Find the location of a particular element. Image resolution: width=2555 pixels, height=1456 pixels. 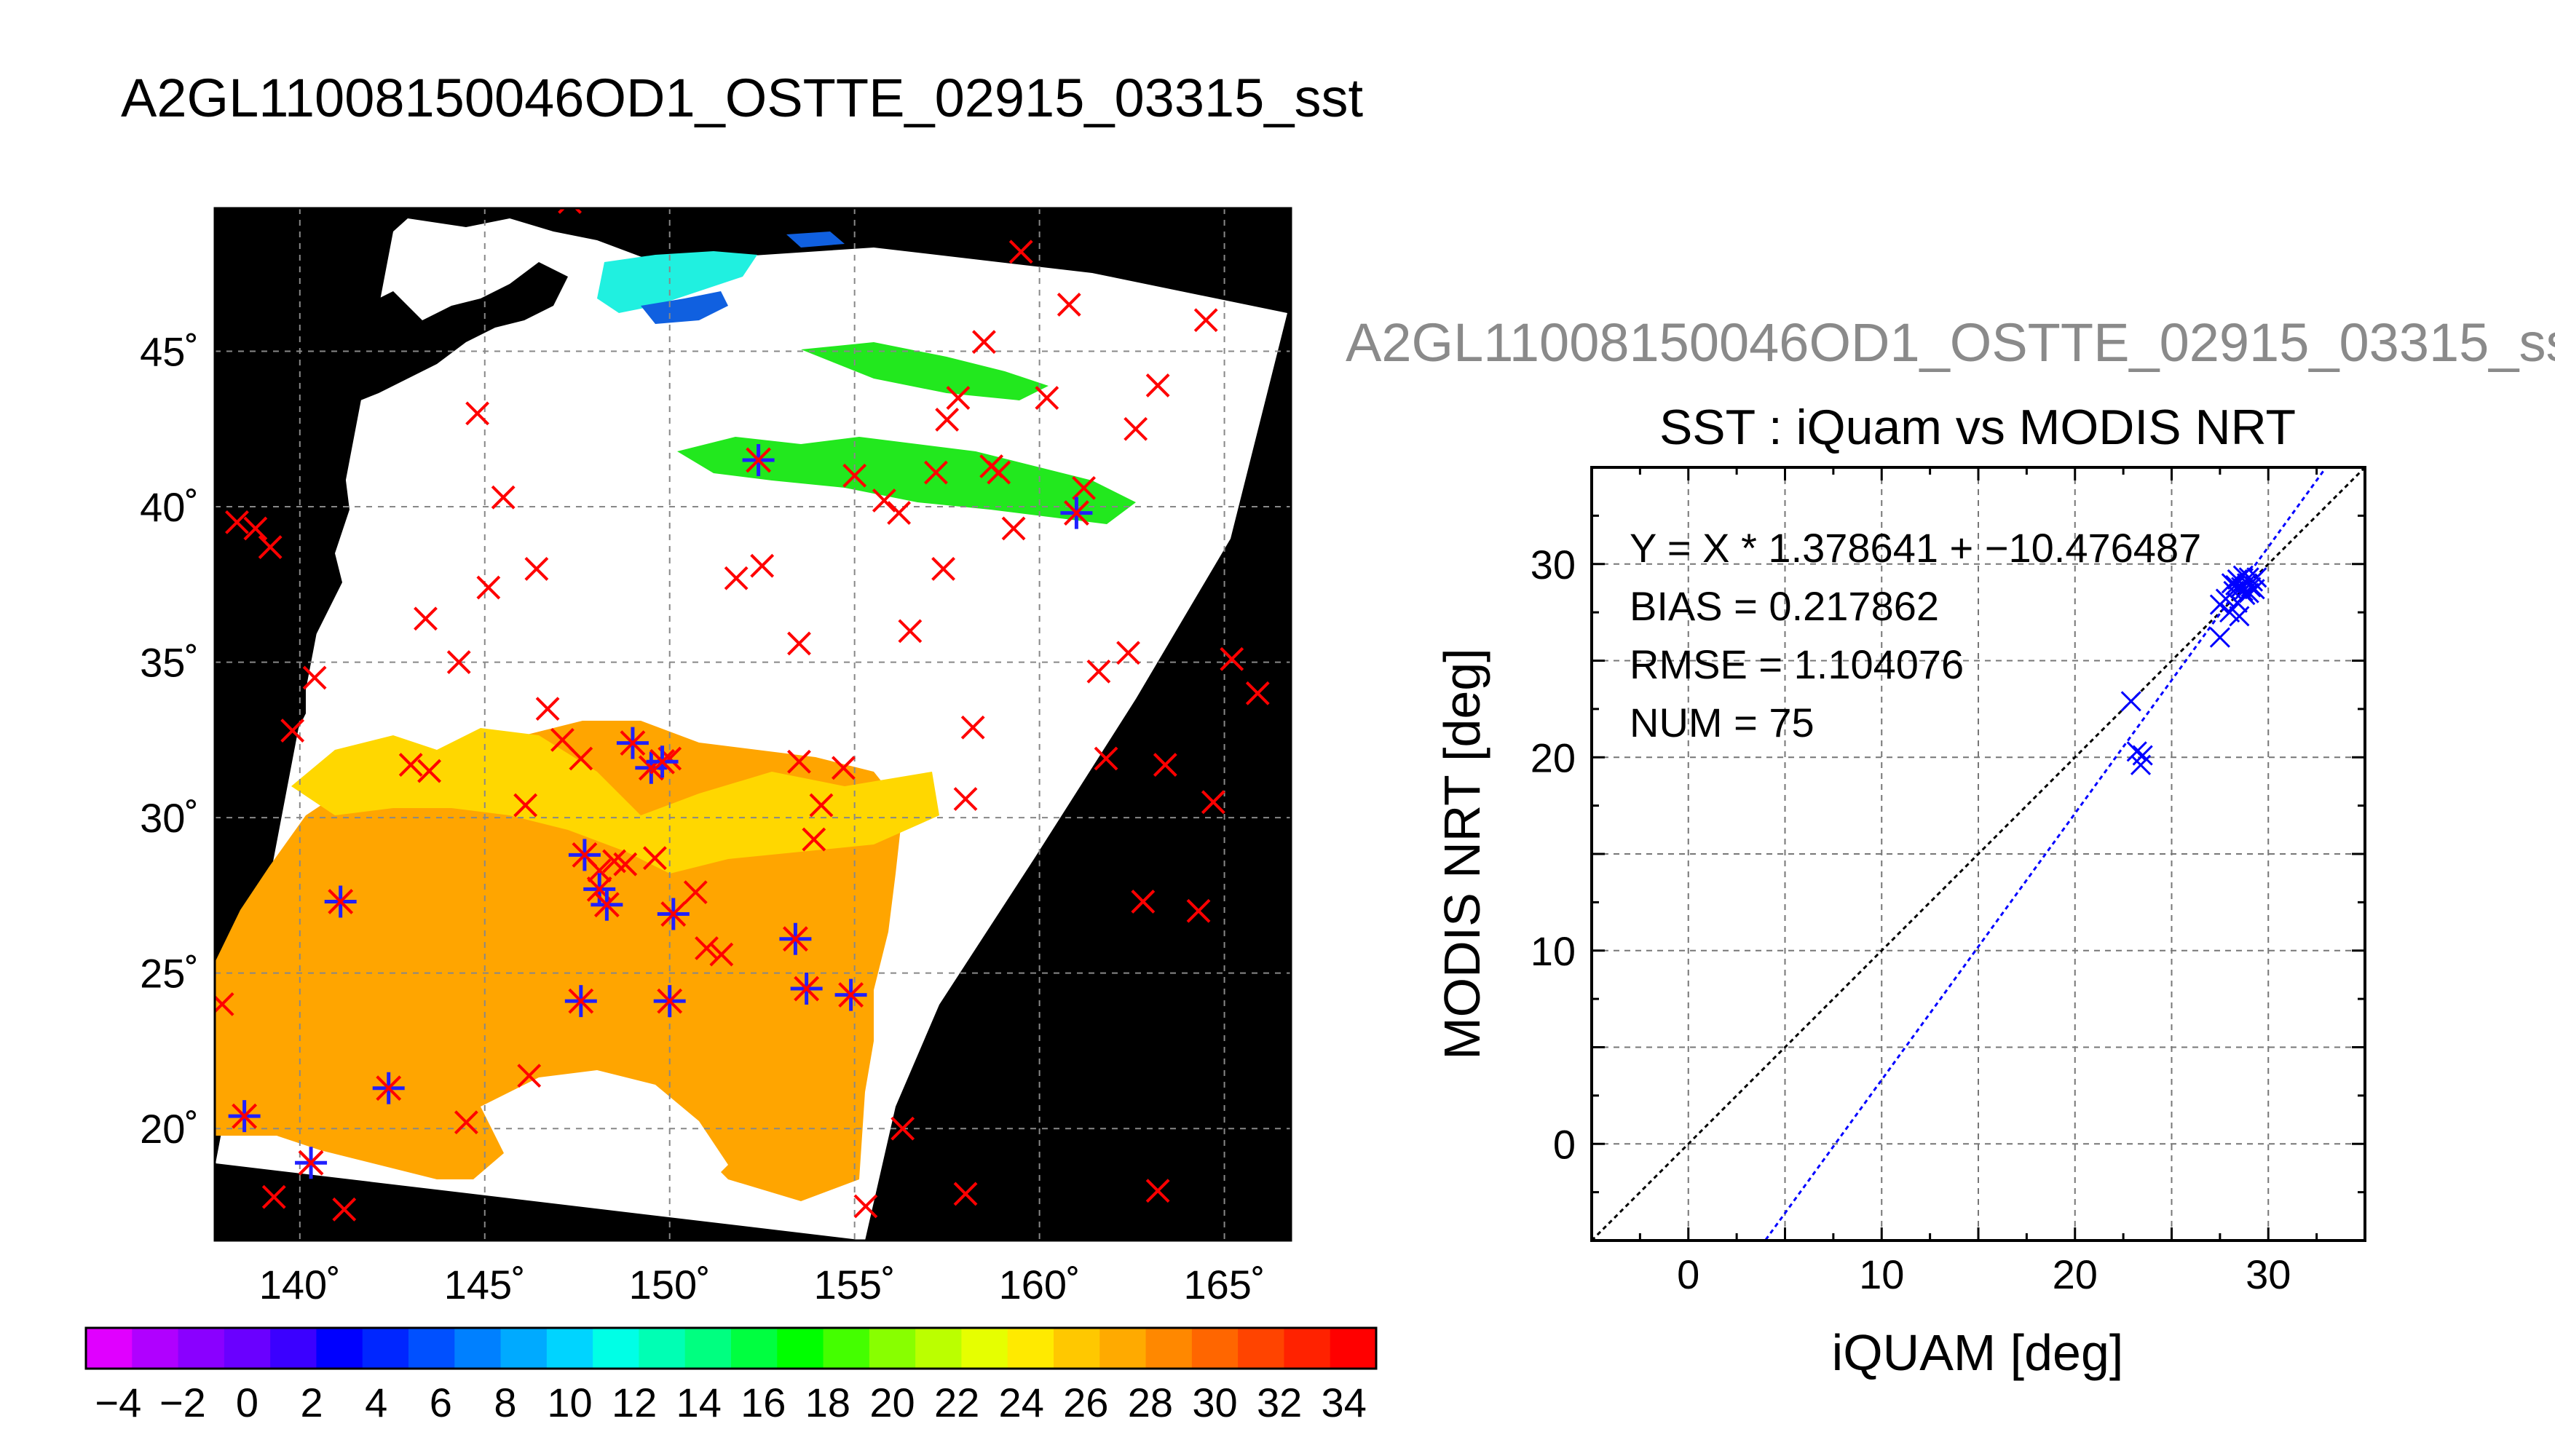

colorbar-tick-label: 14 is located at coordinates (699, 1402).